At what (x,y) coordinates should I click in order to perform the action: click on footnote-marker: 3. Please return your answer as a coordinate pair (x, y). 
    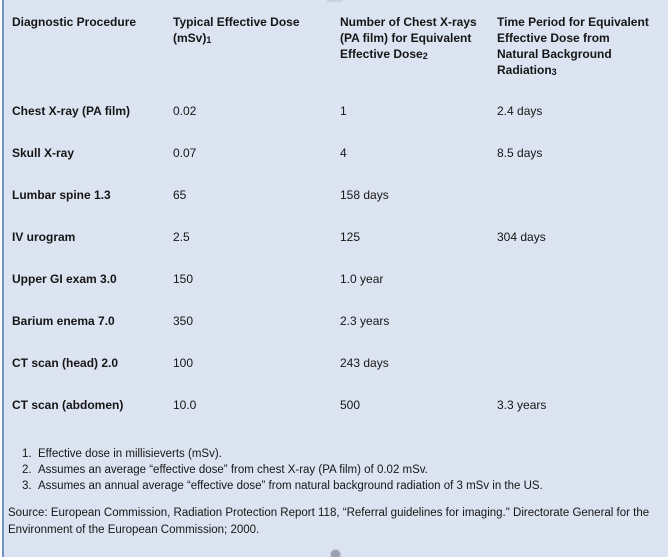
    Looking at the image, I should click on (554, 72).